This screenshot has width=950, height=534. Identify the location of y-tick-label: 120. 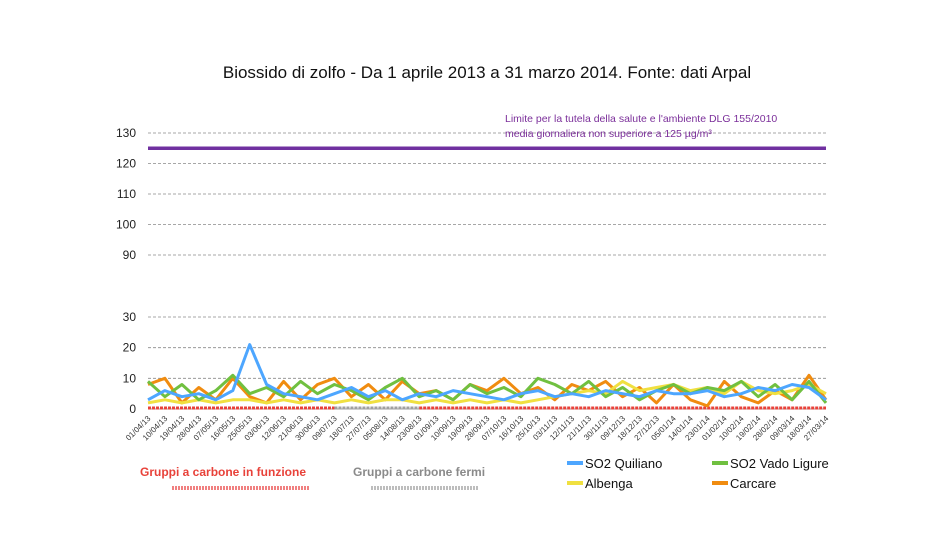
(126, 164).